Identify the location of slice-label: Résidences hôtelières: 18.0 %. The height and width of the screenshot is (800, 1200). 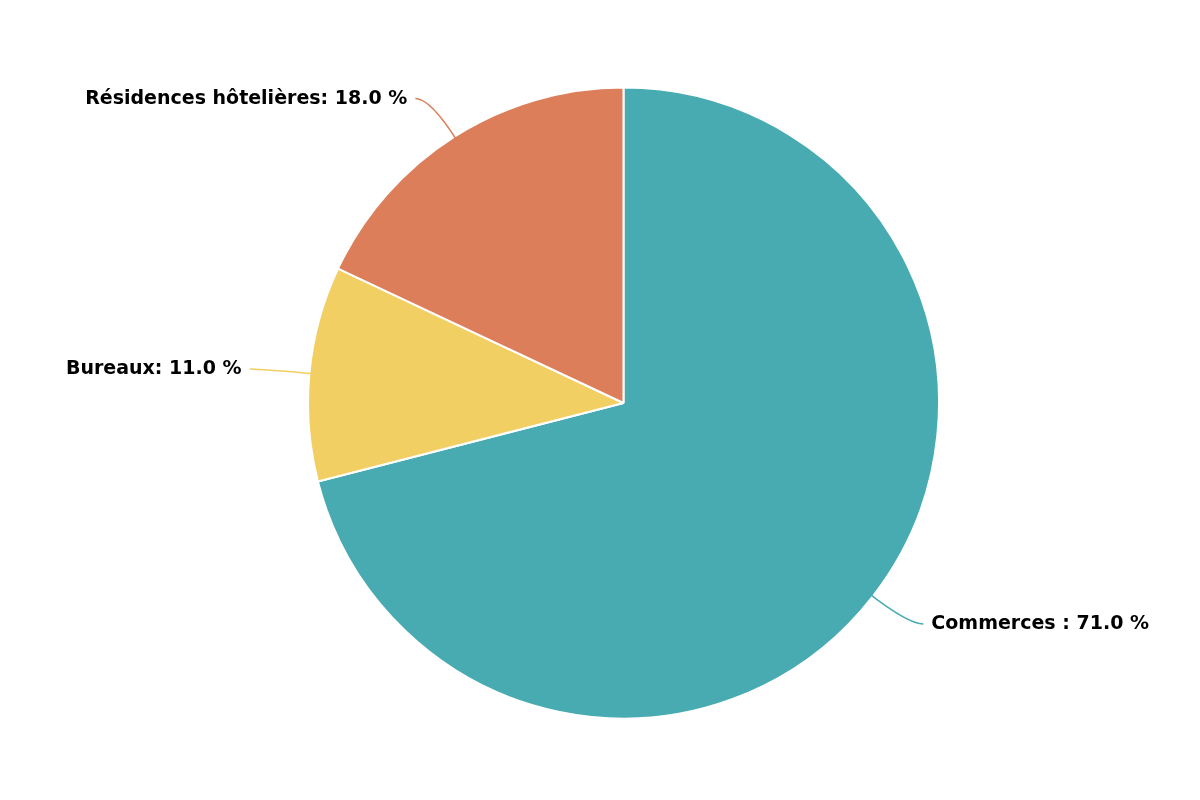
(246, 96).